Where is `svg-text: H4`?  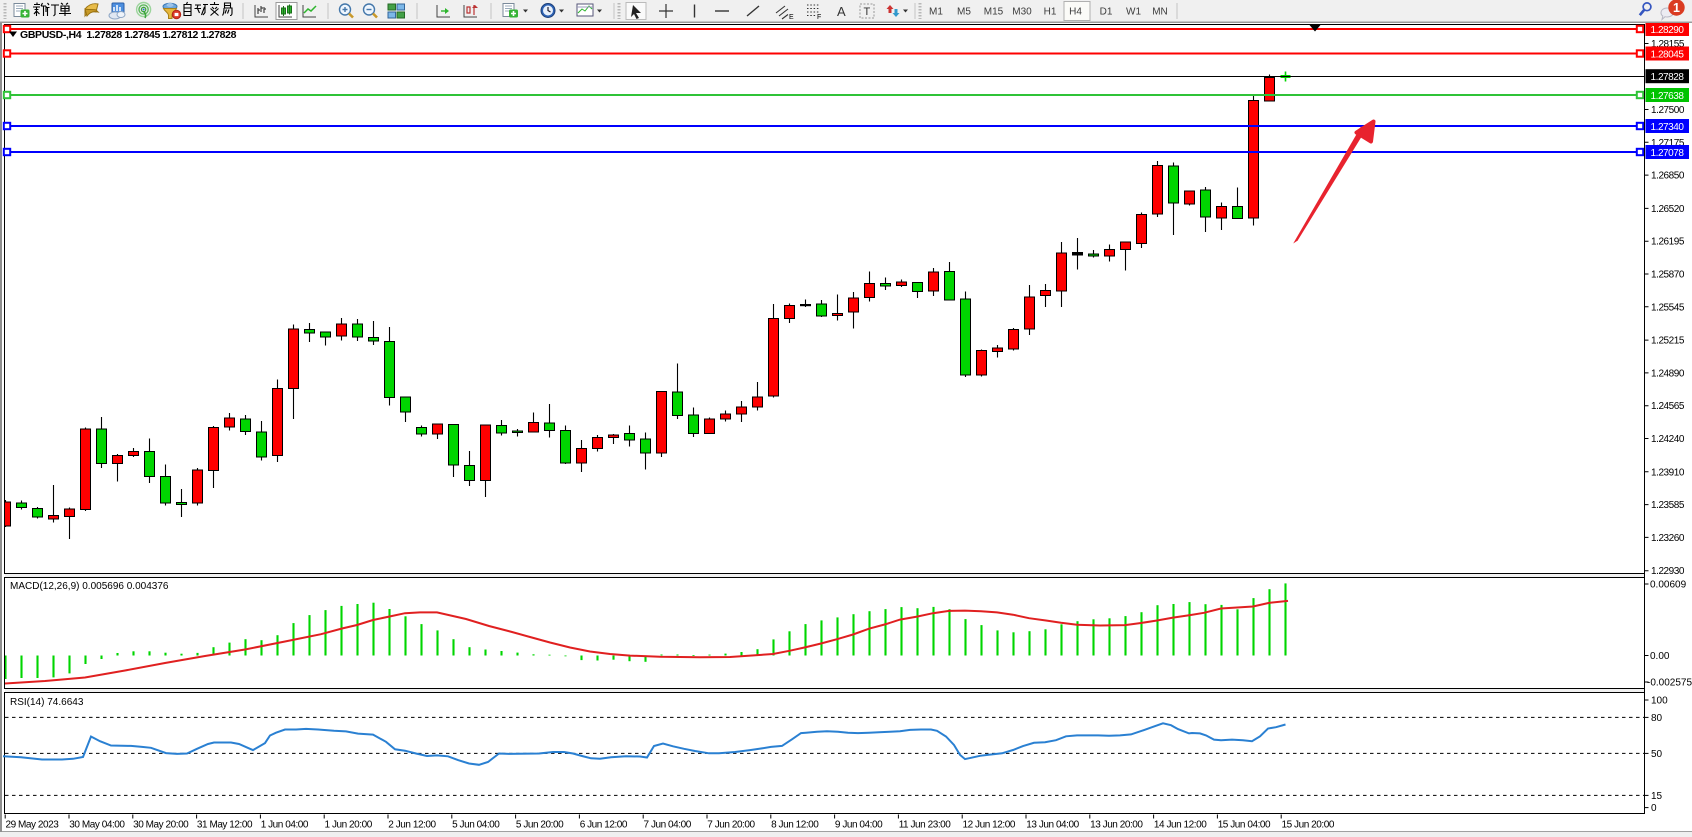 svg-text: H4 is located at coordinates (1075, 12).